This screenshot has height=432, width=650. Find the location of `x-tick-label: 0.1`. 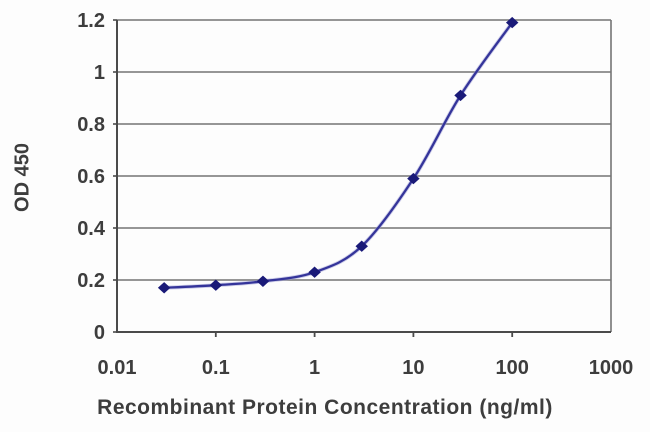

x-tick-label: 0.1 is located at coordinates (216, 368).